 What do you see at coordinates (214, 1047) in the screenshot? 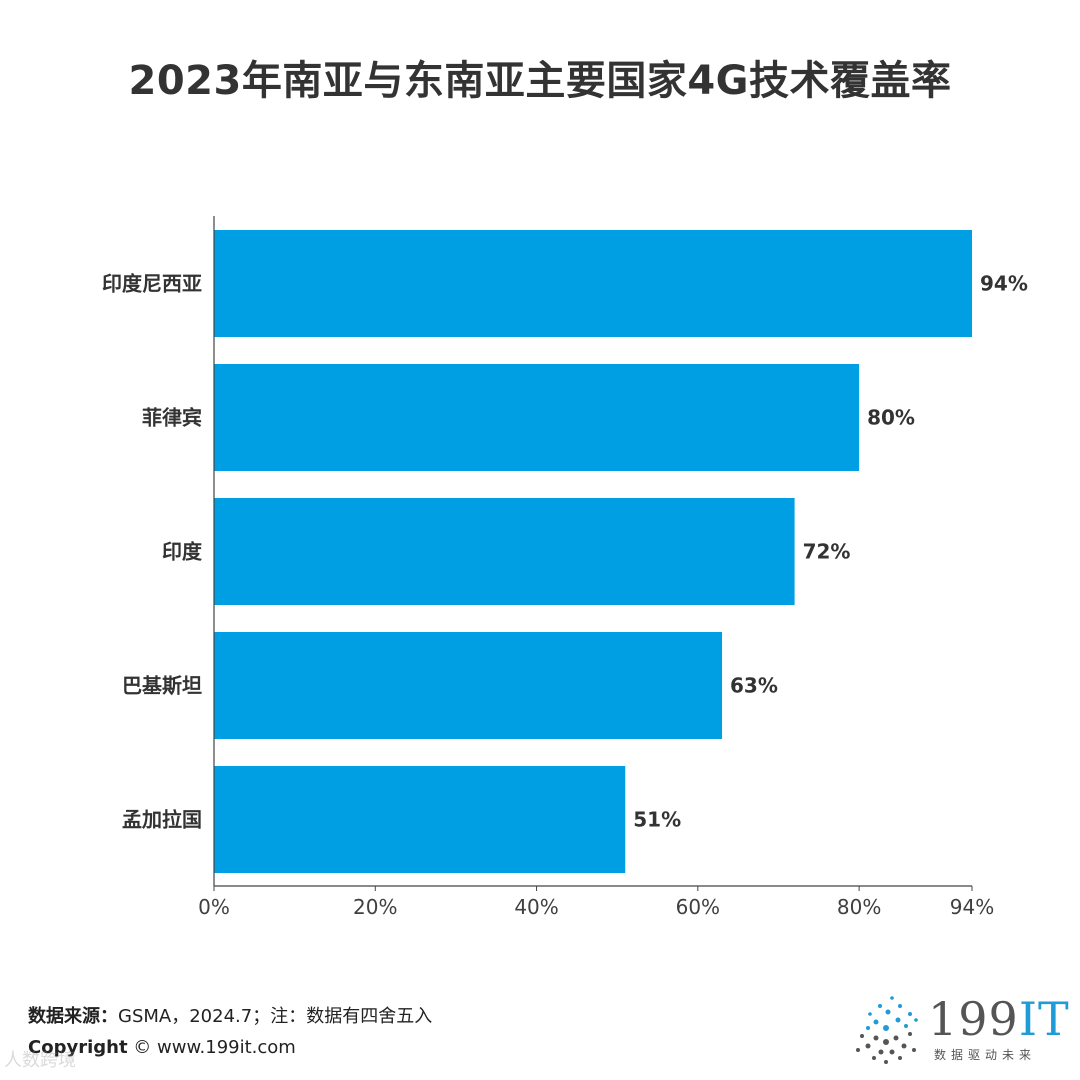
I see `copyright-text: © www.199it.com` at bounding box center [214, 1047].